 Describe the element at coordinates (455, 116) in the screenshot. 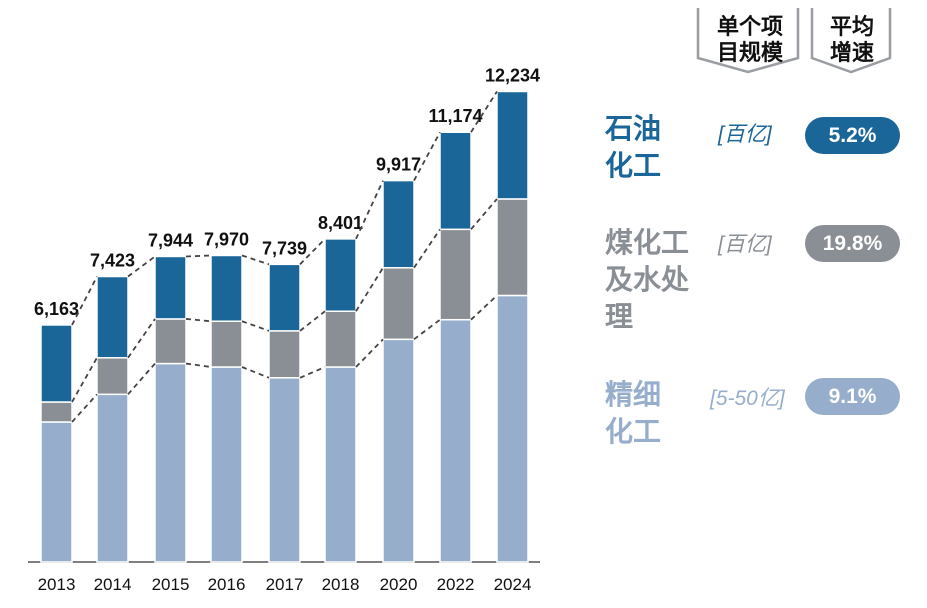

I see `total-label: 11,174` at that location.